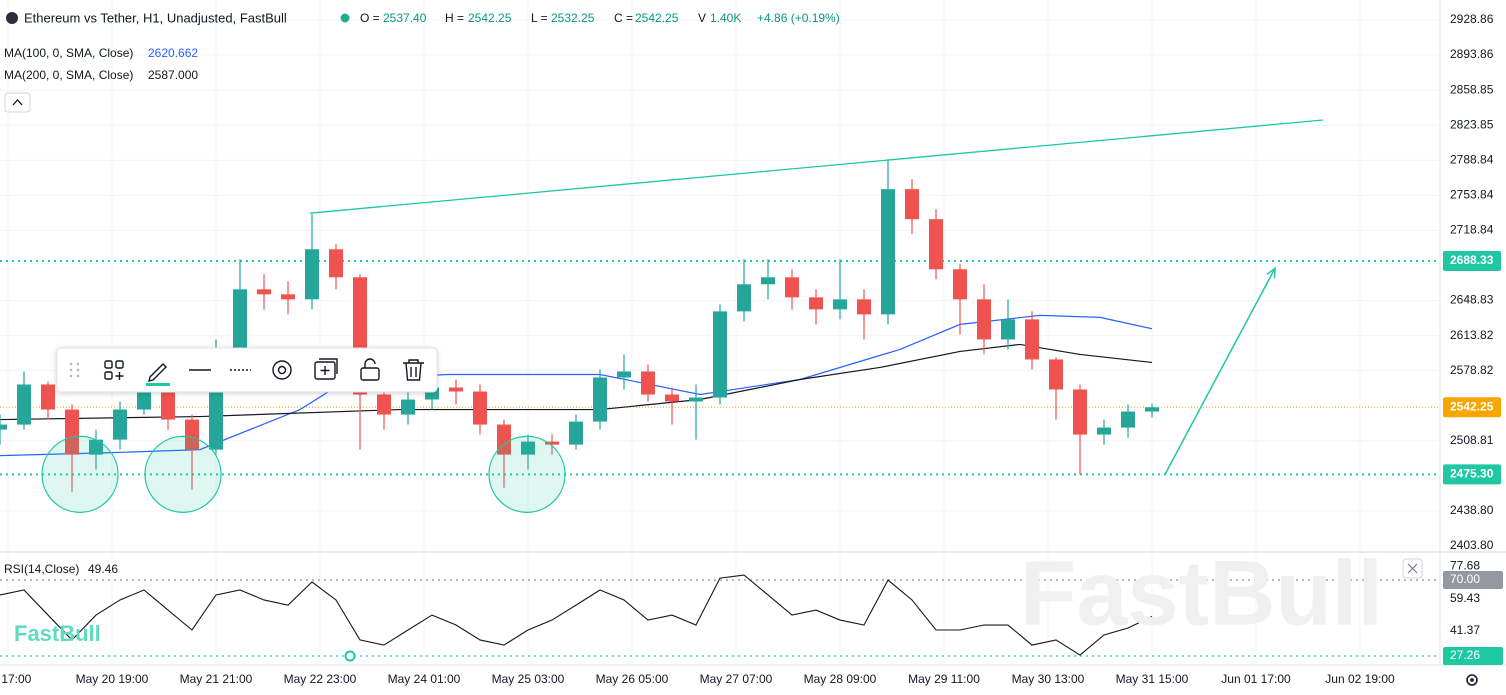 Image resolution: width=1506 pixels, height=695 pixels. I want to click on templates-button, so click(114, 370).